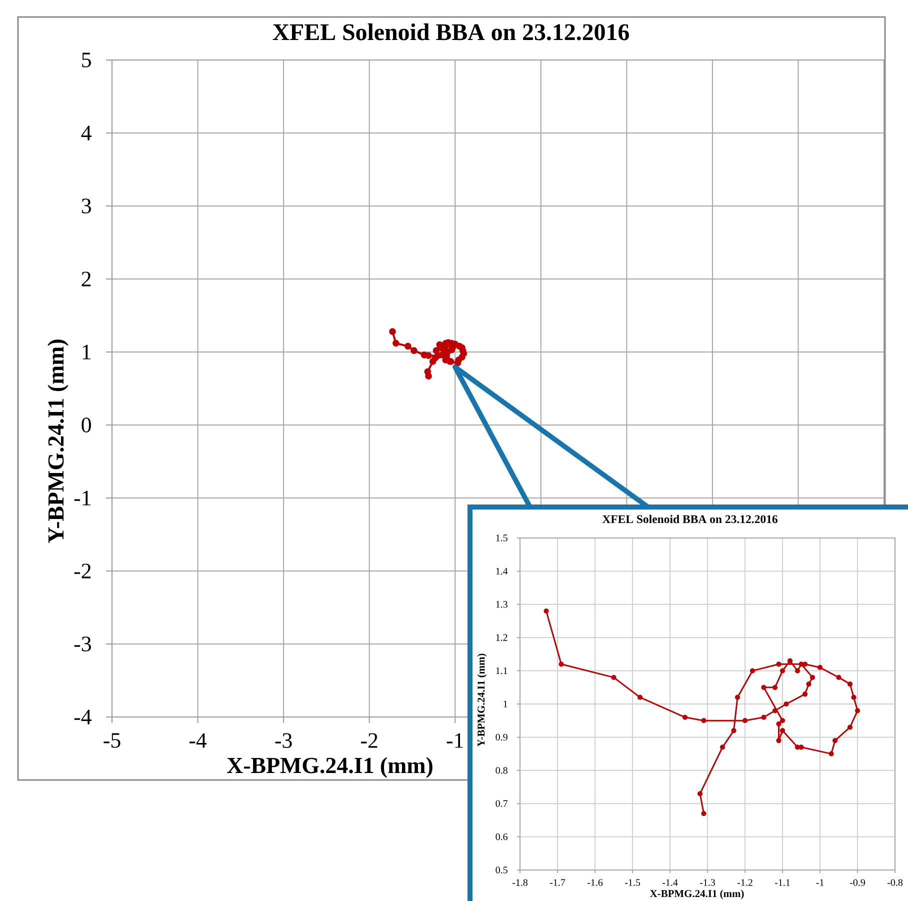 The width and height of the screenshot is (908, 901). What do you see at coordinates (112, 740) in the screenshot?
I see `x-tick-label: -5` at bounding box center [112, 740].